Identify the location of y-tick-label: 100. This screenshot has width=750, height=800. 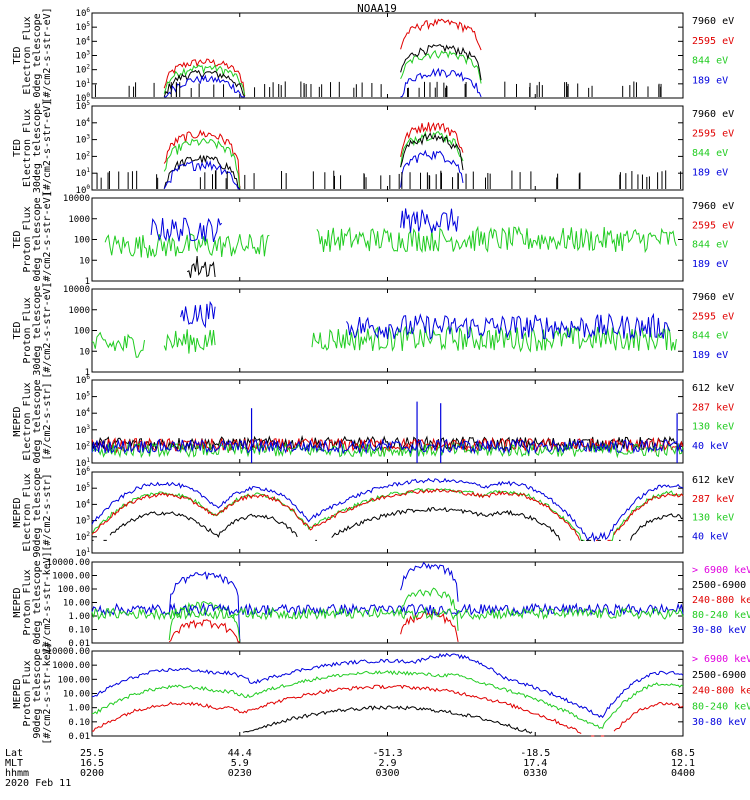
(82, 332).